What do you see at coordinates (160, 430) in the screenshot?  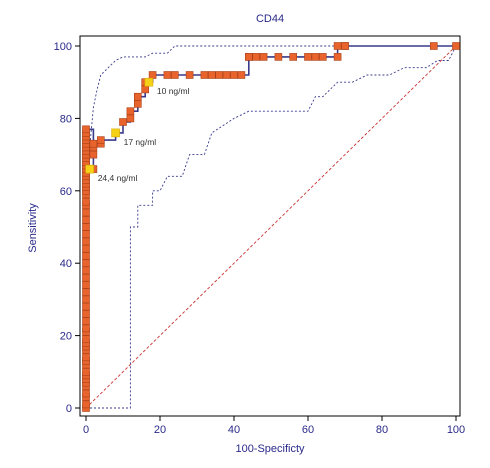 I see `x-tick-label: 20` at bounding box center [160, 430].